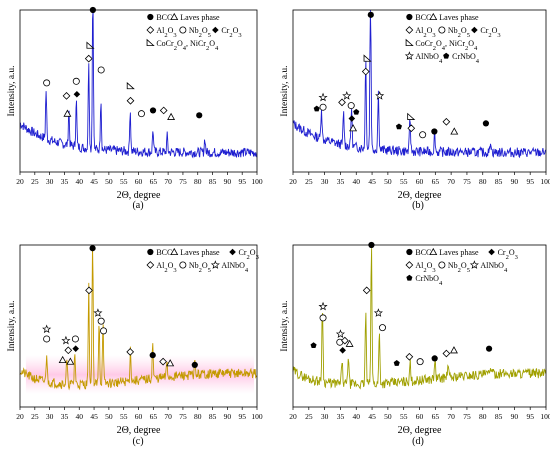  I want to click on panel-caption: (a), so click(137, 205).